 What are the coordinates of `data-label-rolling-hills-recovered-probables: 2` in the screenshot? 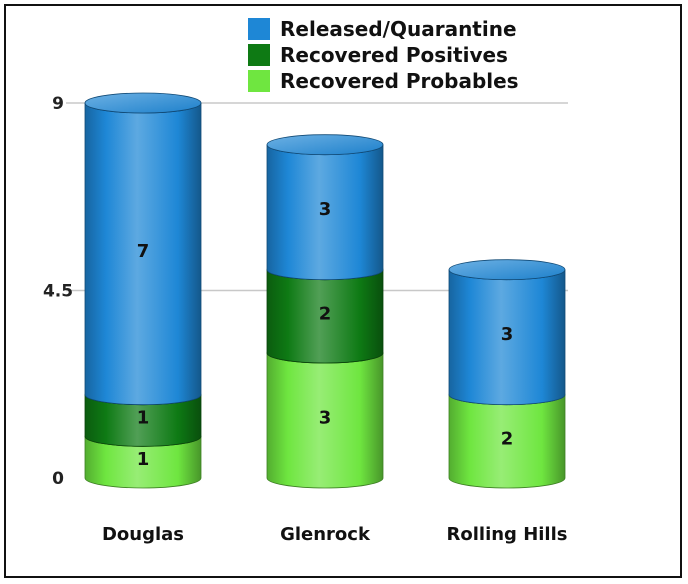 It's located at (507, 438).